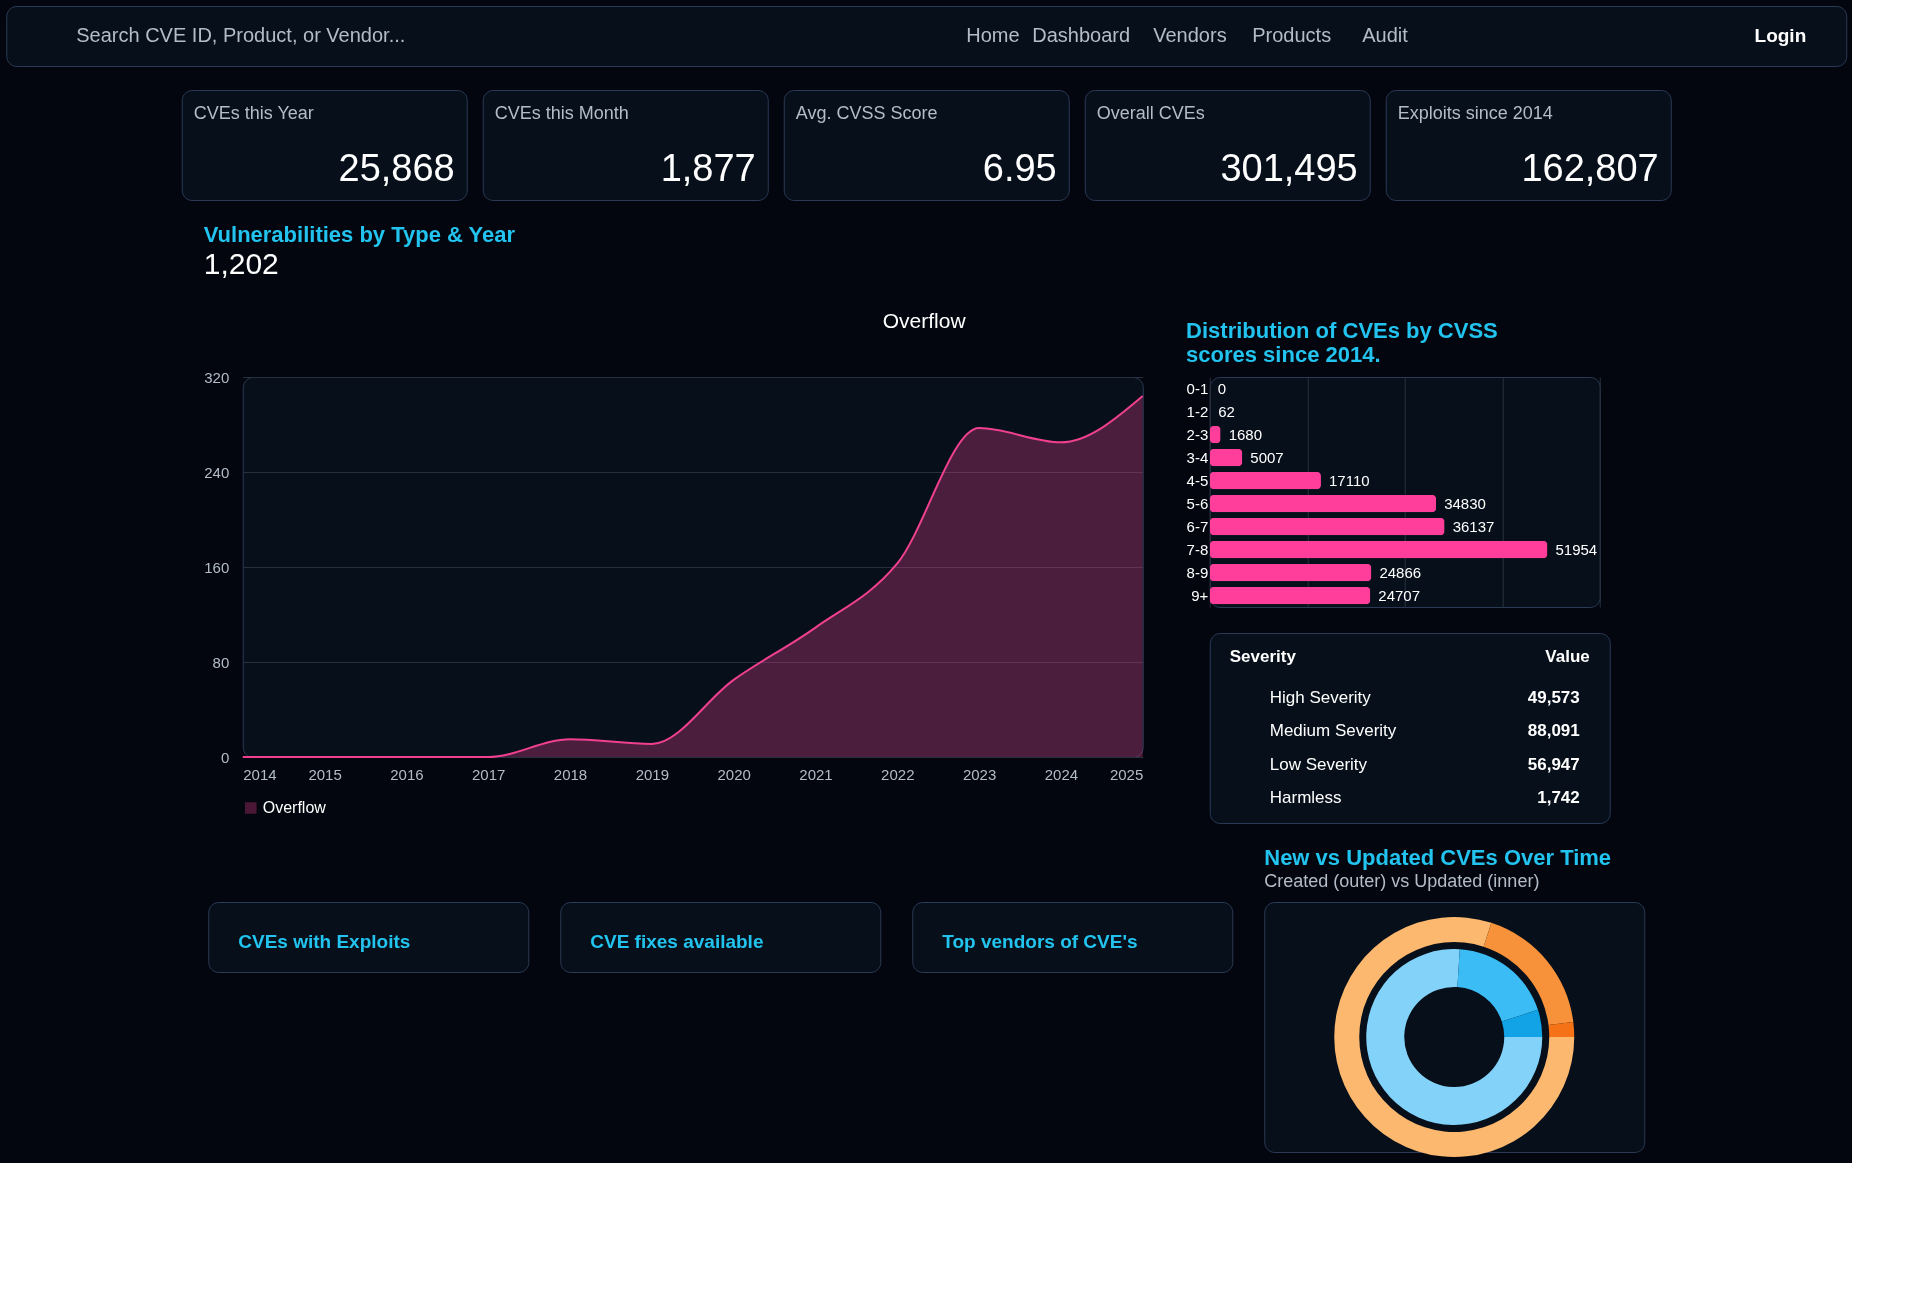 The width and height of the screenshot is (1920, 1303). What do you see at coordinates (489, 774) in the screenshot?
I see `x-tick-label: 2017` at bounding box center [489, 774].